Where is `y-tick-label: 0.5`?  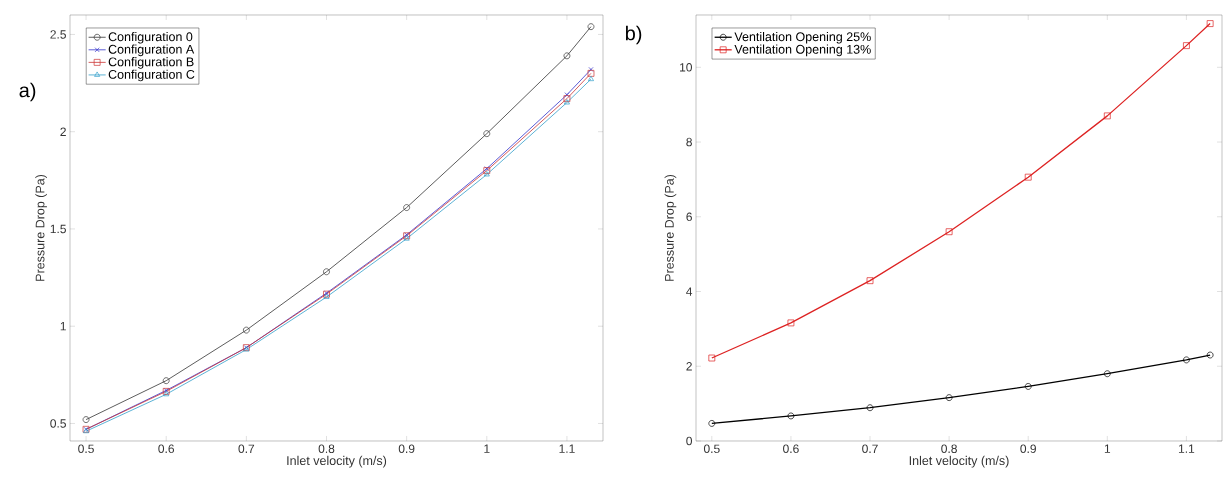
y-tick-label: 0.5 is located at coordinates (58, 423).